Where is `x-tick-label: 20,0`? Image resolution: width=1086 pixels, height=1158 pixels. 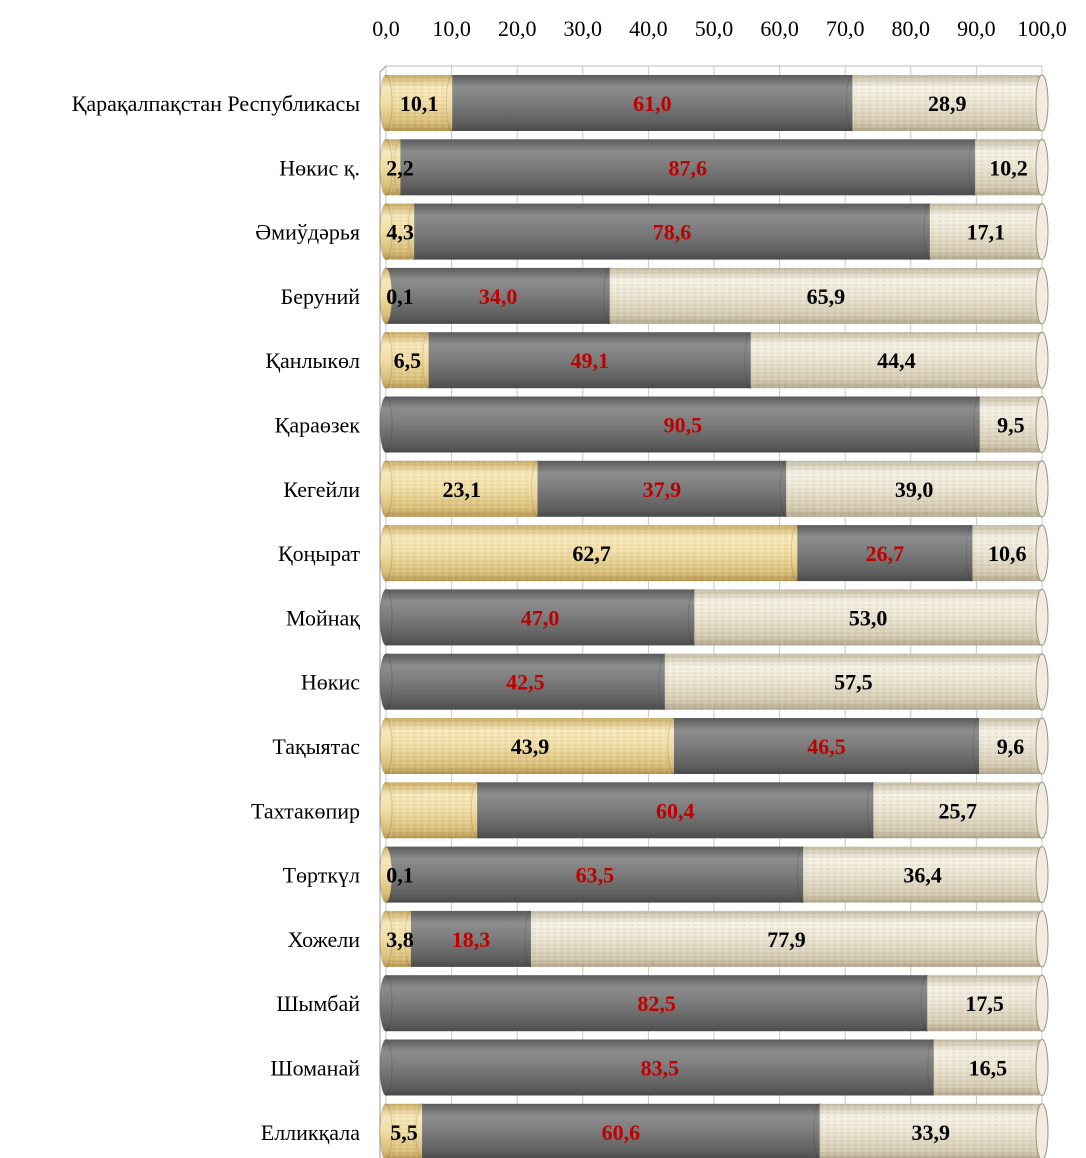
x-tick-label: 20,0 is located at coordinates (517, 28).